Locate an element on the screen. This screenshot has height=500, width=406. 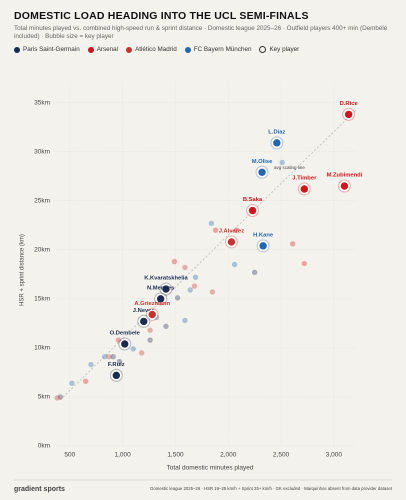
point-label: L.Diaz is located at coordinates (276, 132).